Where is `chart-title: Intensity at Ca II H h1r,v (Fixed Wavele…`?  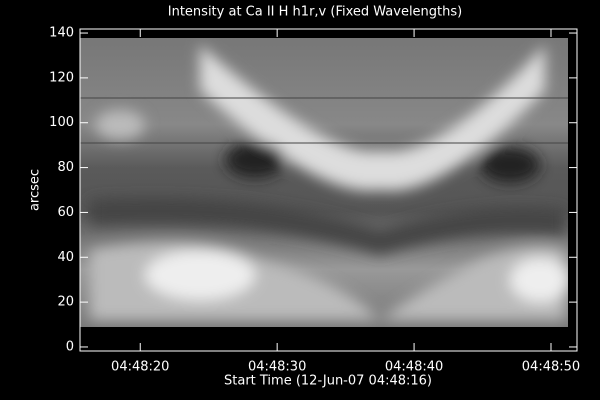
chart-title: Intensity at Ca II H h1r,v (Fixed Wavele… is located at coordinates (315, 12).